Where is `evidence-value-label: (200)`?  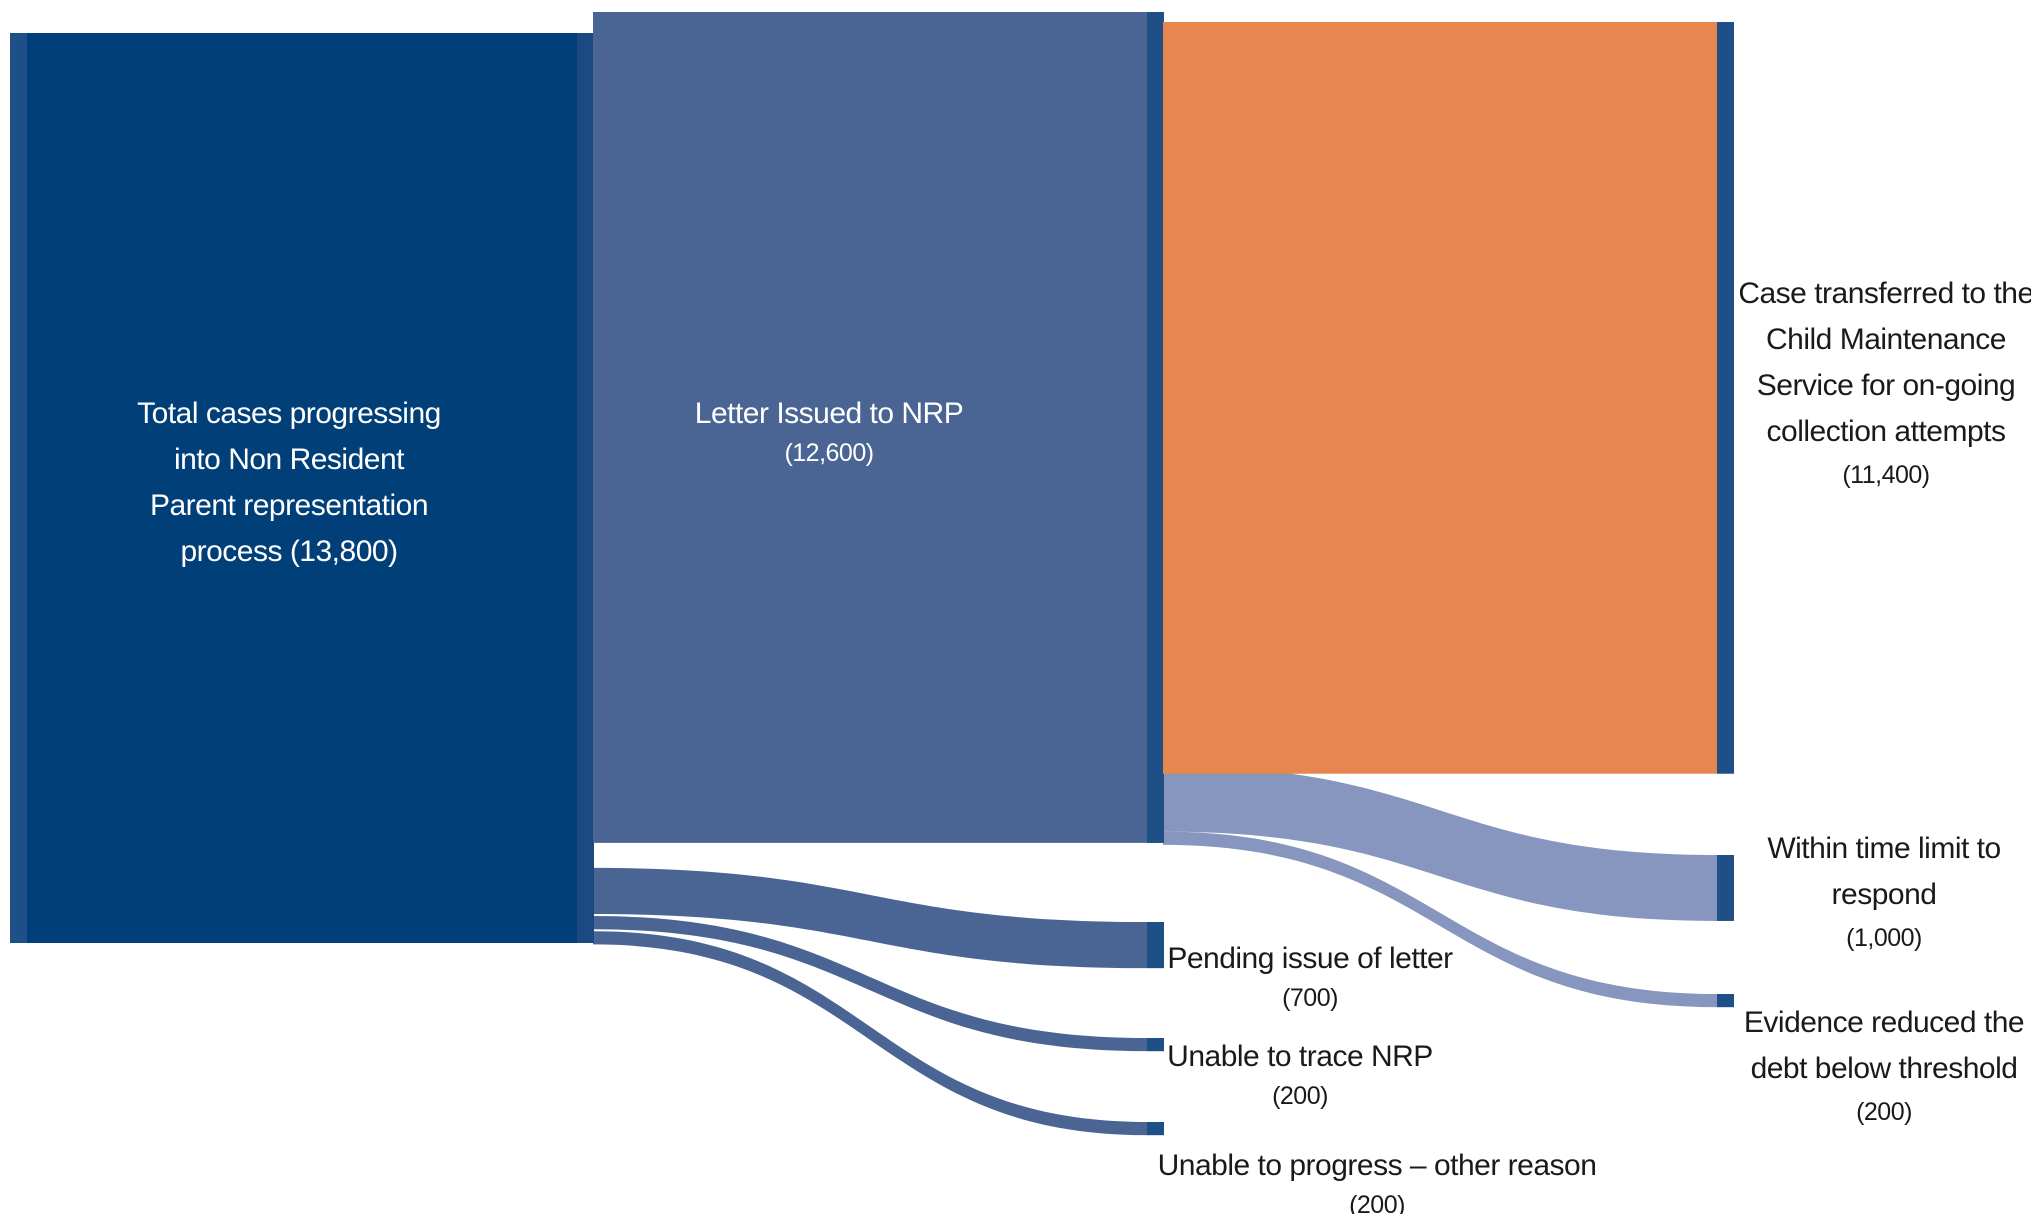 evidence-value-label: (200) is located at coordinates (1884, 1112).